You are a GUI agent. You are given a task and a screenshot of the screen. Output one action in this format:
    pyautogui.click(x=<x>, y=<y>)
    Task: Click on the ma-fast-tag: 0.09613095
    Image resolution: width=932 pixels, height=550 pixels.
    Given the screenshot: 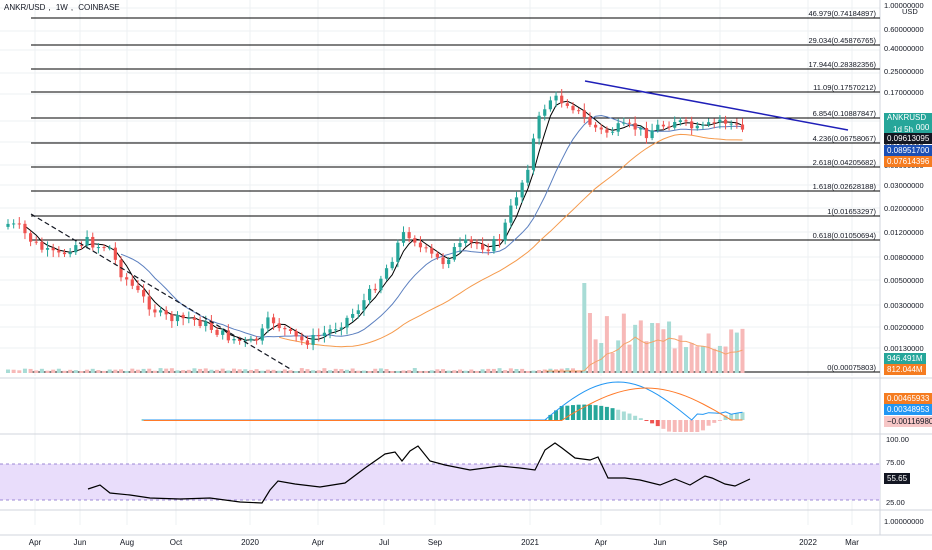 What is the action you would take?
    pyautogui.click(x=908, y=138)
    